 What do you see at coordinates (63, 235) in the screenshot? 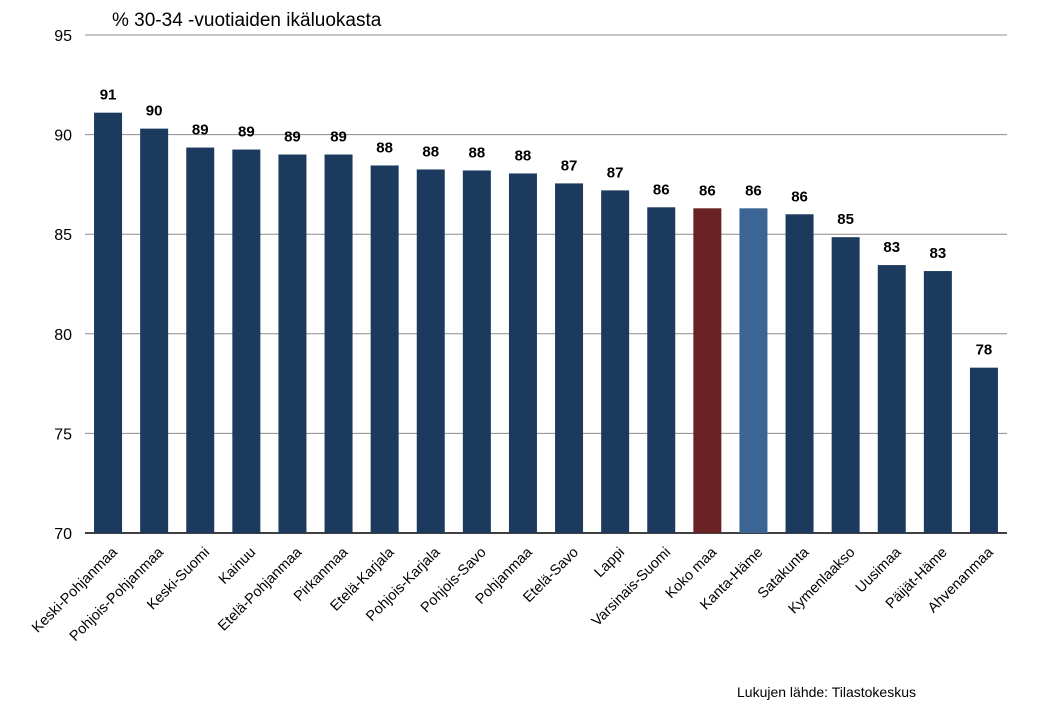
I see `y-tick-label: 85` at bounding box center [63, 235].